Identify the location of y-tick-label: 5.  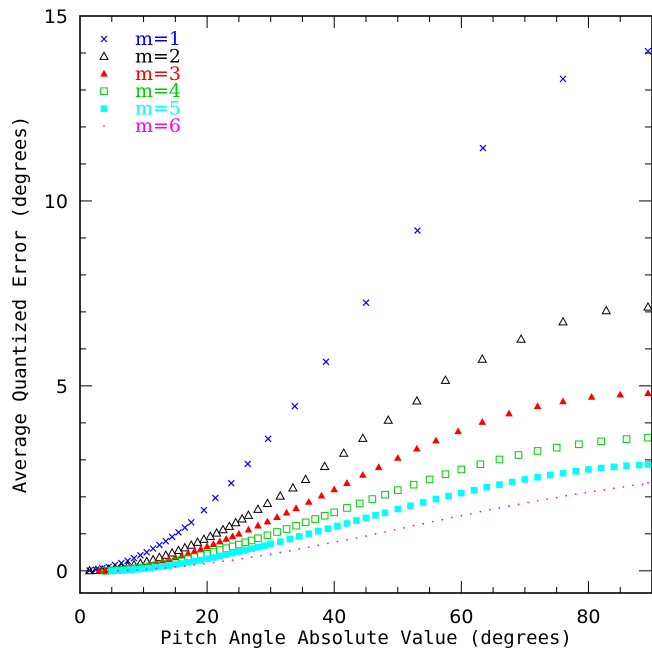
(62, 387).